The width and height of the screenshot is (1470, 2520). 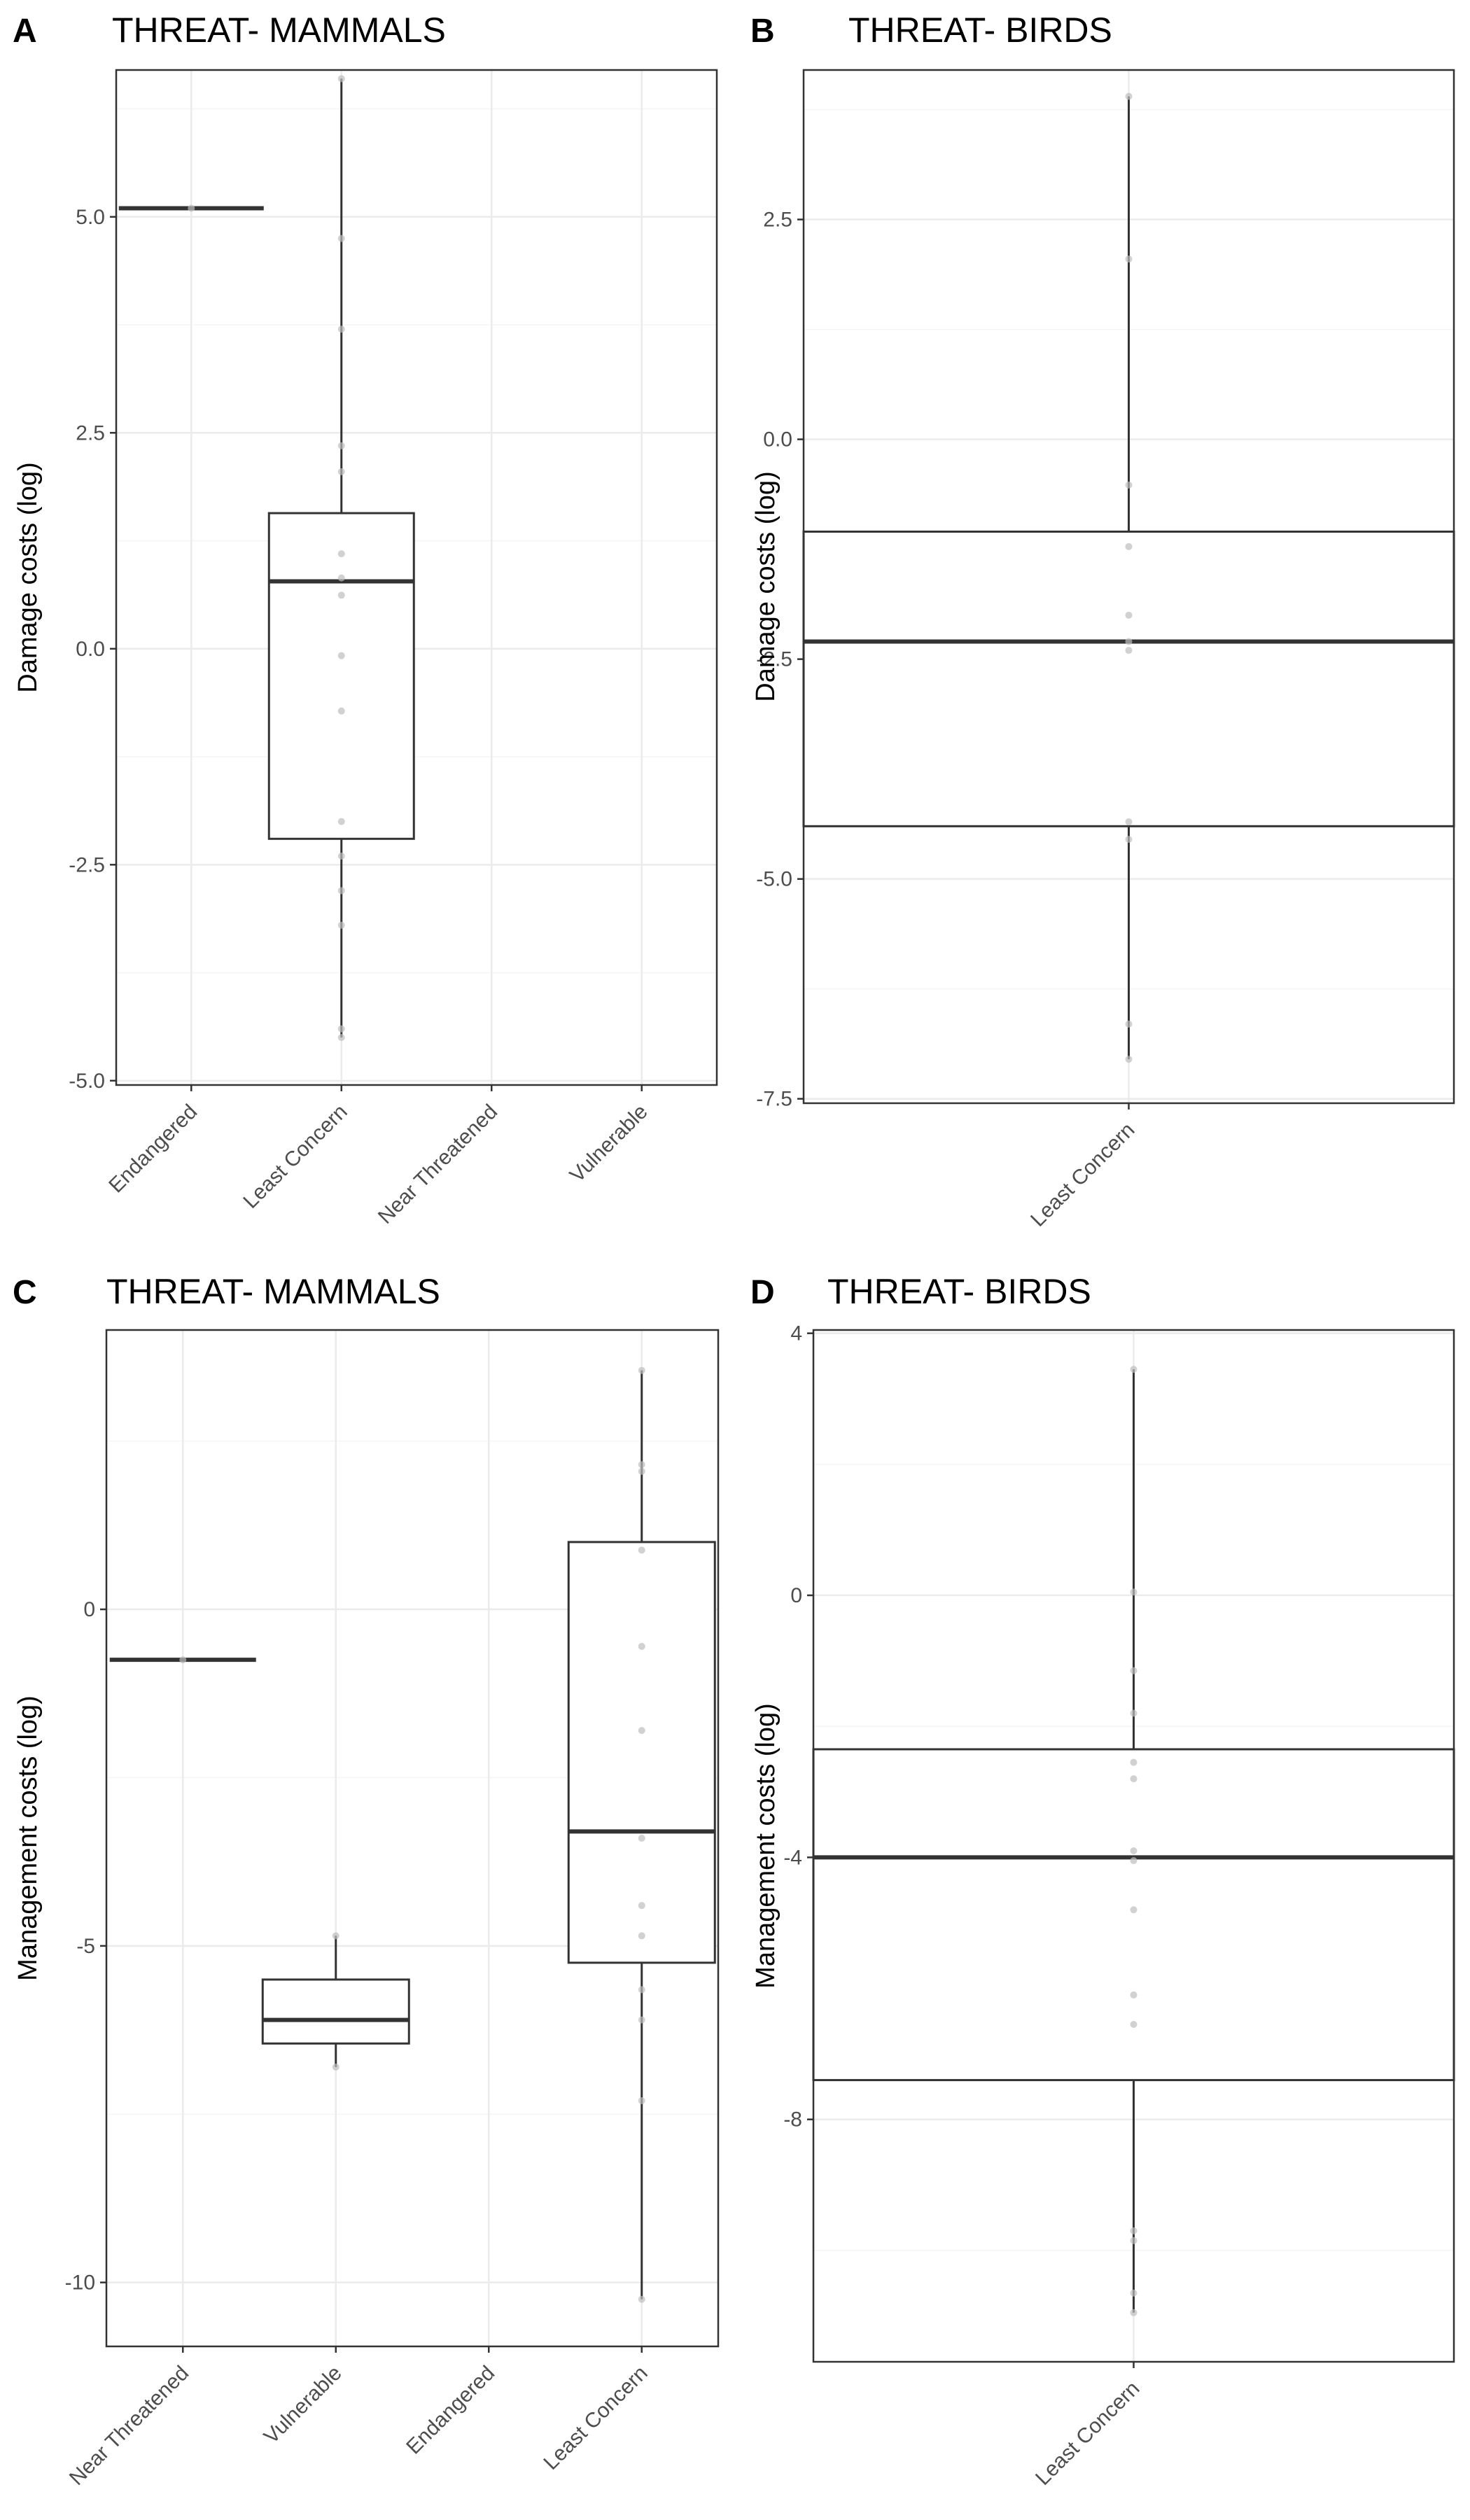 What do you see at coordinates (85, 1946) in the screenshot?
I see `y-tick-label: -5` at bounding box center [85, 1946].